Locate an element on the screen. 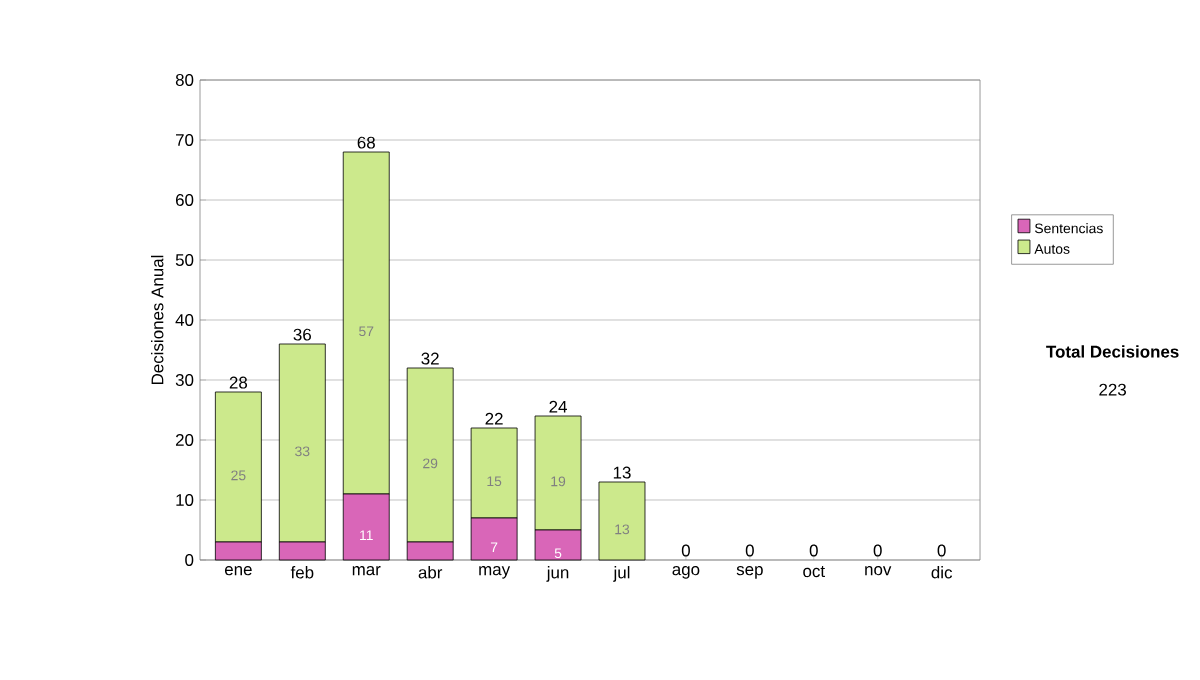 The image size is (1200, 680). y-axis-title: Decisiones Anual is located at coordinates (157, 320).